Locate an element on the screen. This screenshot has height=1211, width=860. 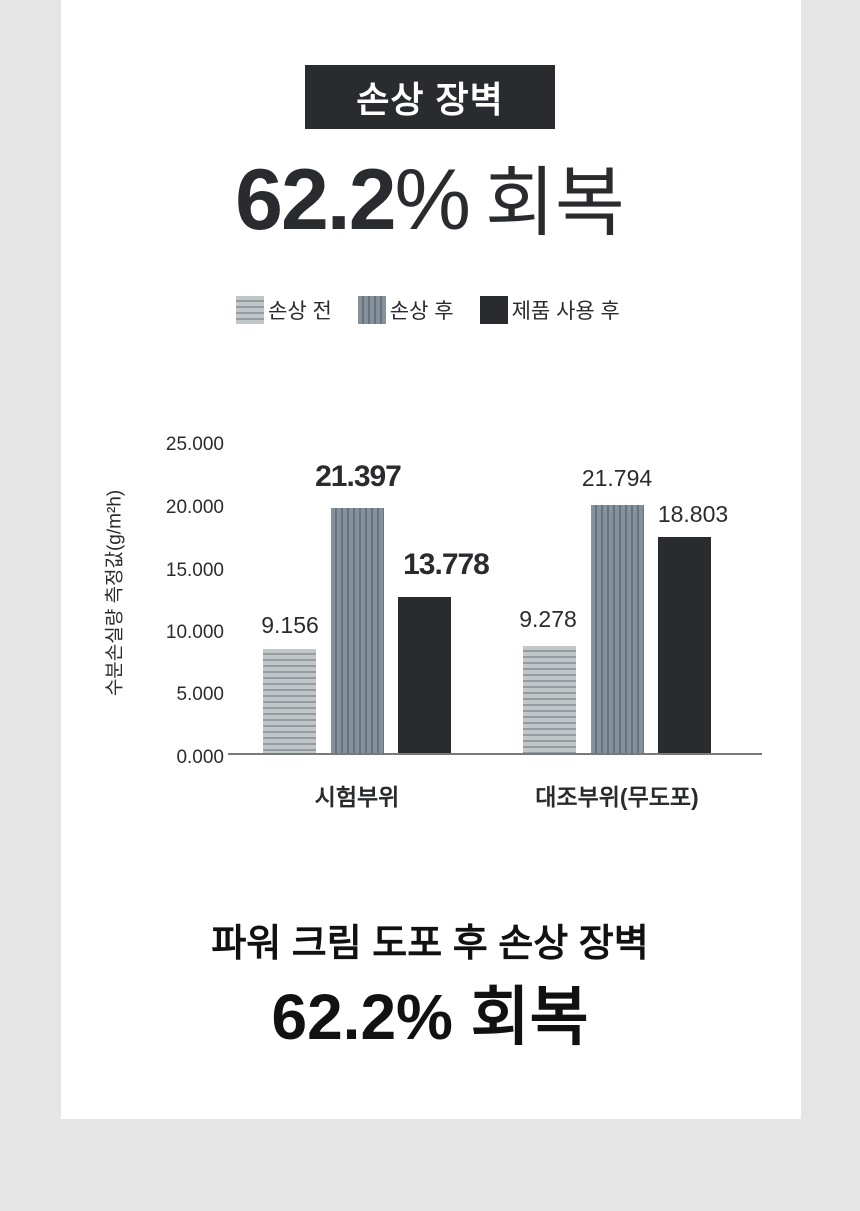
bar-control-after is located at coordinates (617, 629).